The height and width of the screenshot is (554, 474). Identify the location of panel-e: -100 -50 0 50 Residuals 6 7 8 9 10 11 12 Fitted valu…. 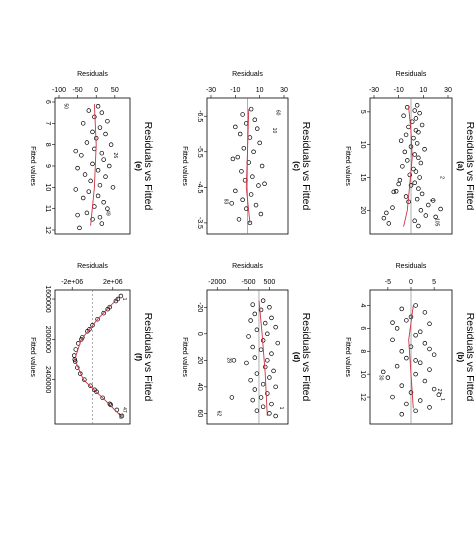
(91, 153).